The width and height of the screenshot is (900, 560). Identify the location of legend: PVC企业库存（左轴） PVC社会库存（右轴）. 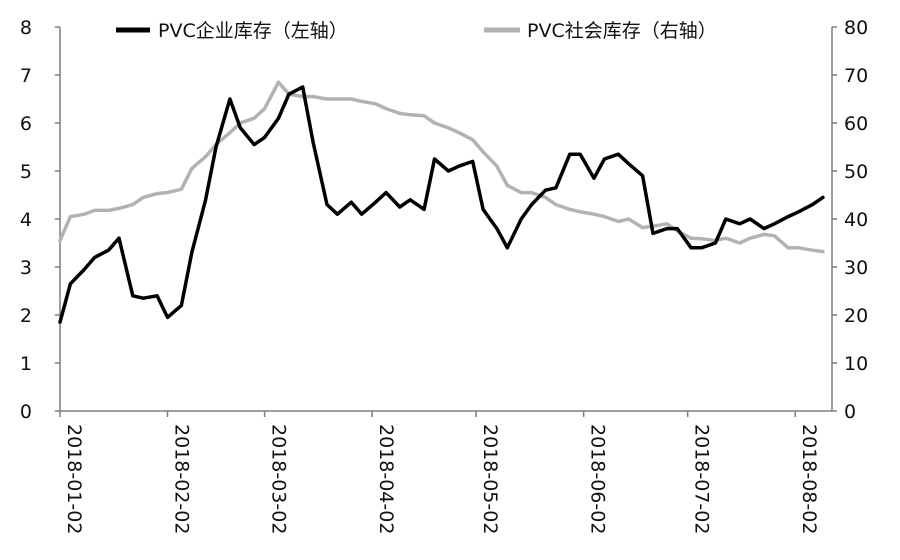
(416, 31).